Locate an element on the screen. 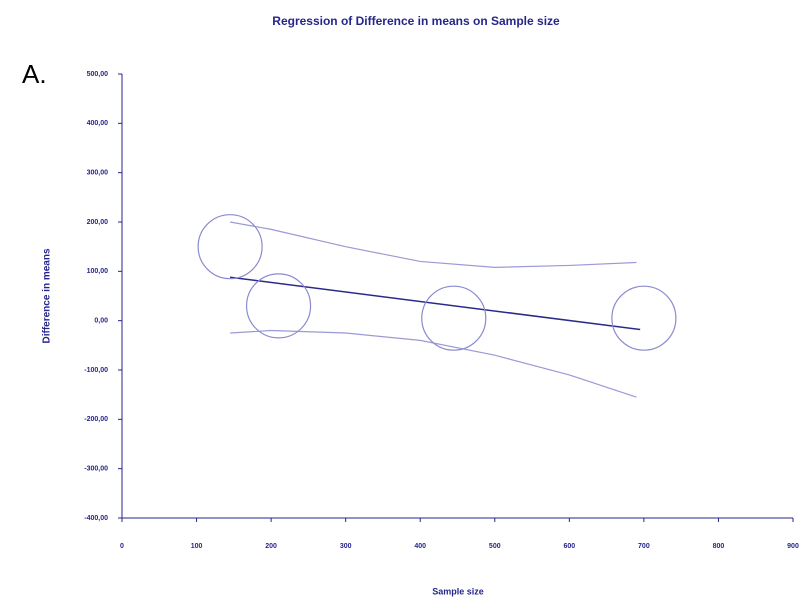 The height and width of the screenshot is (610, 804). y-tick-label: 300,00 is located at coordinates (98, 173).